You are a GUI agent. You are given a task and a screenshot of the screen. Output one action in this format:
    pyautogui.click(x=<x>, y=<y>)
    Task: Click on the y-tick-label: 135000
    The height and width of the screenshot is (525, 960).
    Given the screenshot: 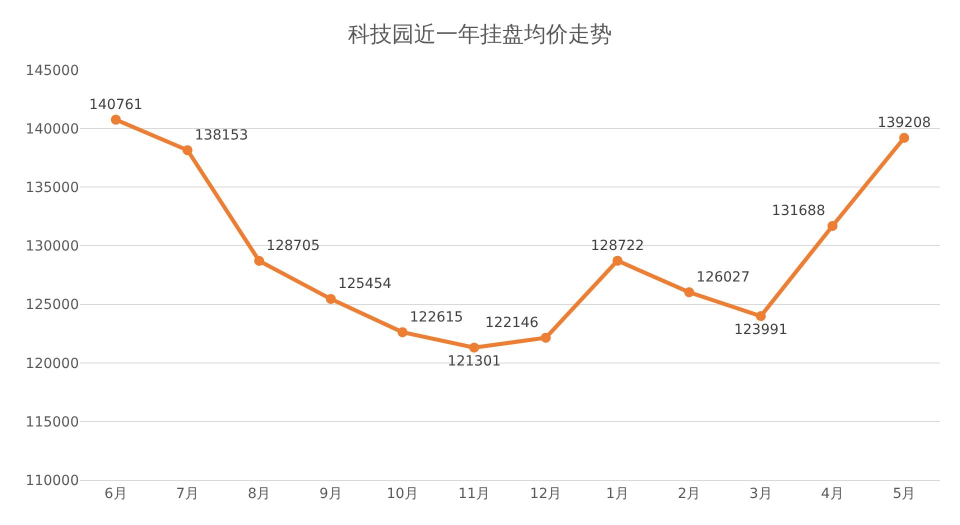 What is the action you would take?
    pyautogui.click(x=52, y=188)
    